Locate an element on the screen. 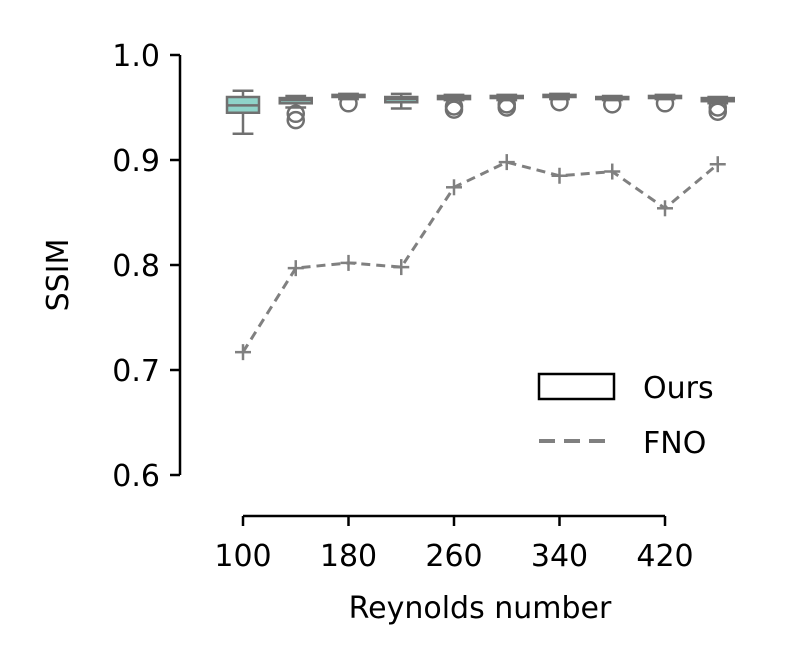  legend-label-ours: Ours is located at coordinates (678, 388).